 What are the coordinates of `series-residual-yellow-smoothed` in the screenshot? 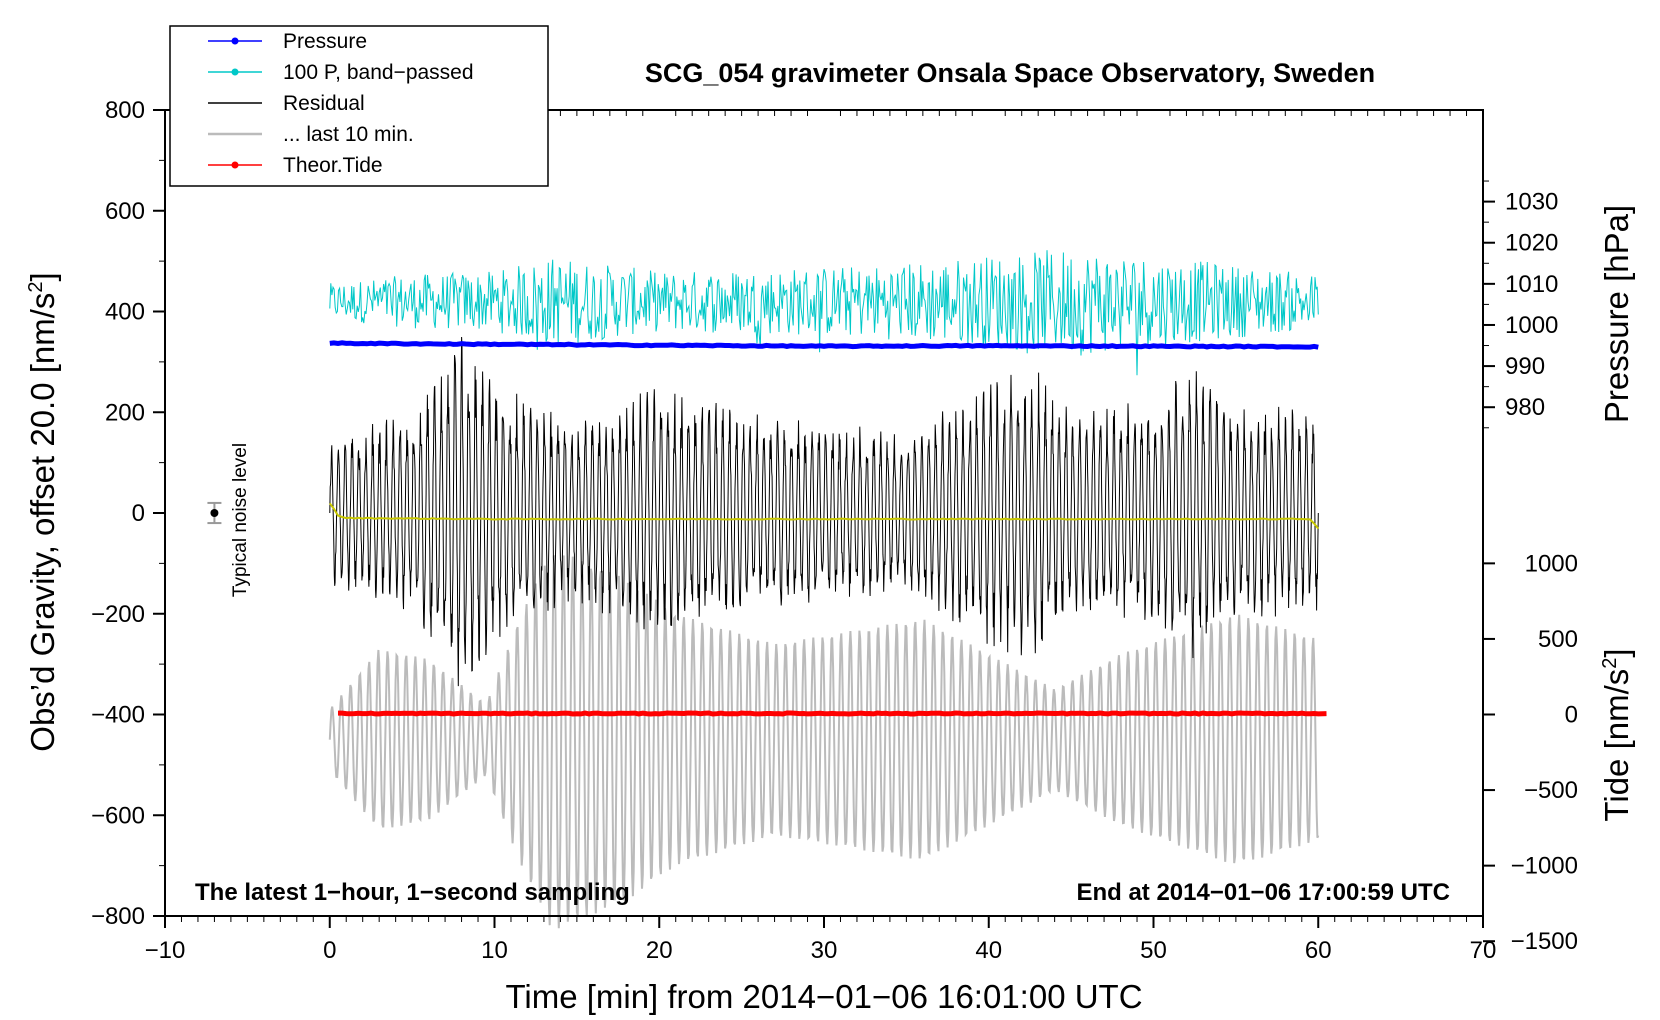 It's located at (824, 516).